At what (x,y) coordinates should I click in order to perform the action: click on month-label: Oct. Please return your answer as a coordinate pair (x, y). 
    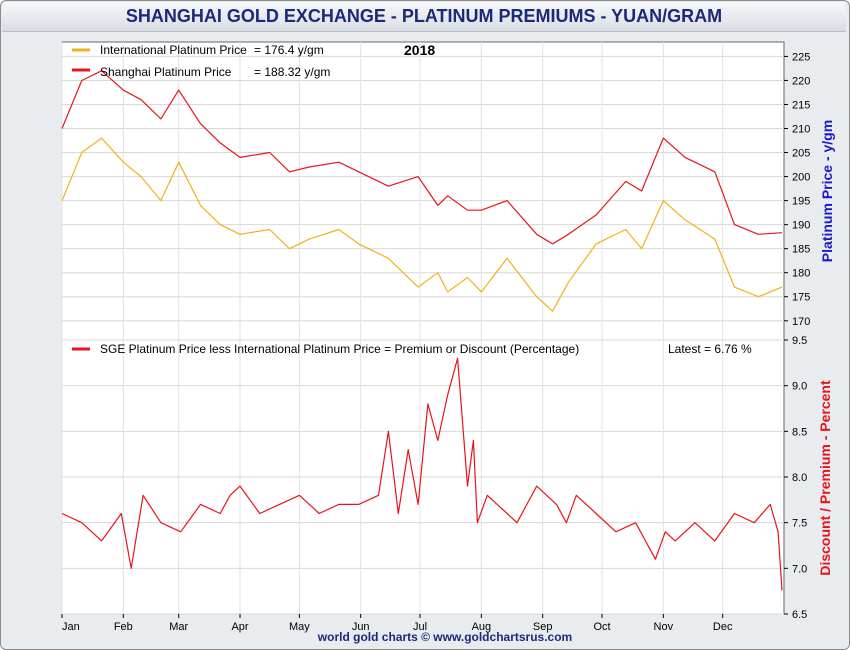
    Looking at the image, I should click on (601, 627).